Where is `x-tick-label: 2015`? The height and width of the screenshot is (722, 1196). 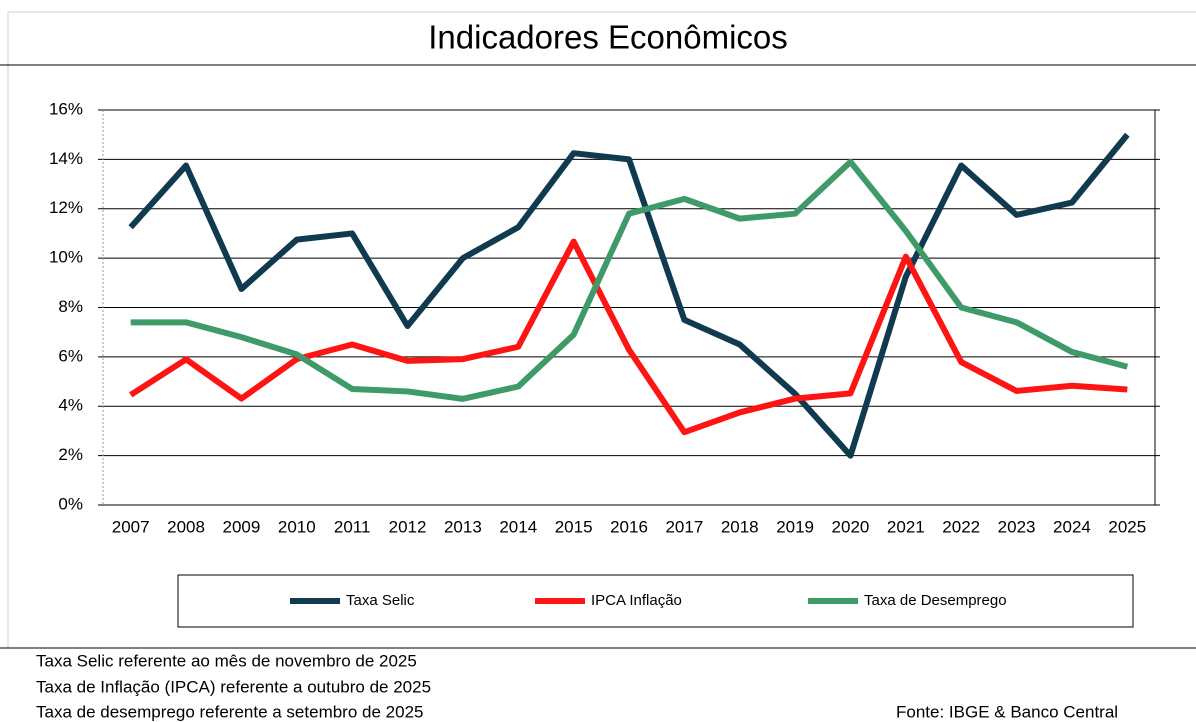 x-tick-label: 2015 is located at coordinates (574, 526).